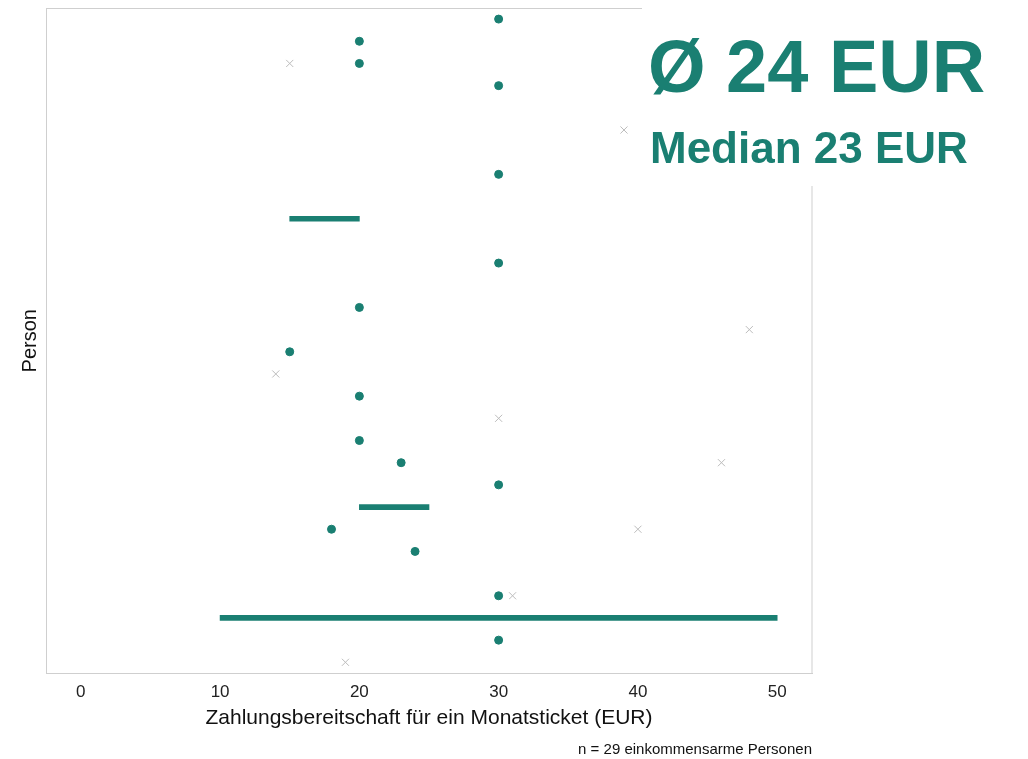  Describe the element at coordinates (809, 147) in the screenshot. I see `annotation: Median 23 EUR` at that location.